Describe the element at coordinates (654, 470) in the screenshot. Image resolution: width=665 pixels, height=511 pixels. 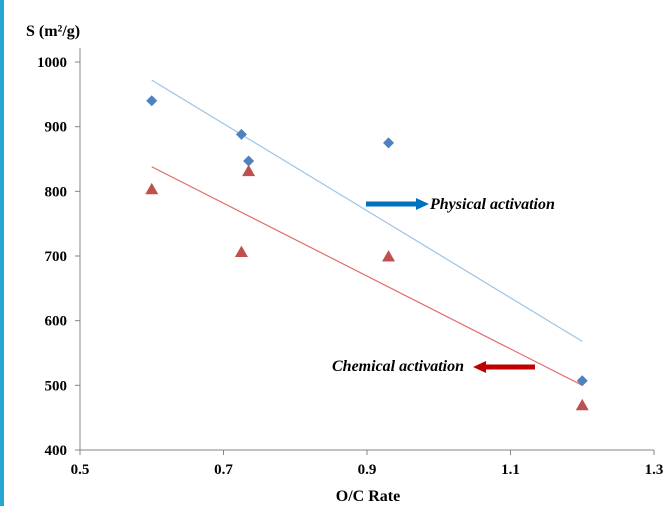
I see `x-tick-label: 1.3` at that location.